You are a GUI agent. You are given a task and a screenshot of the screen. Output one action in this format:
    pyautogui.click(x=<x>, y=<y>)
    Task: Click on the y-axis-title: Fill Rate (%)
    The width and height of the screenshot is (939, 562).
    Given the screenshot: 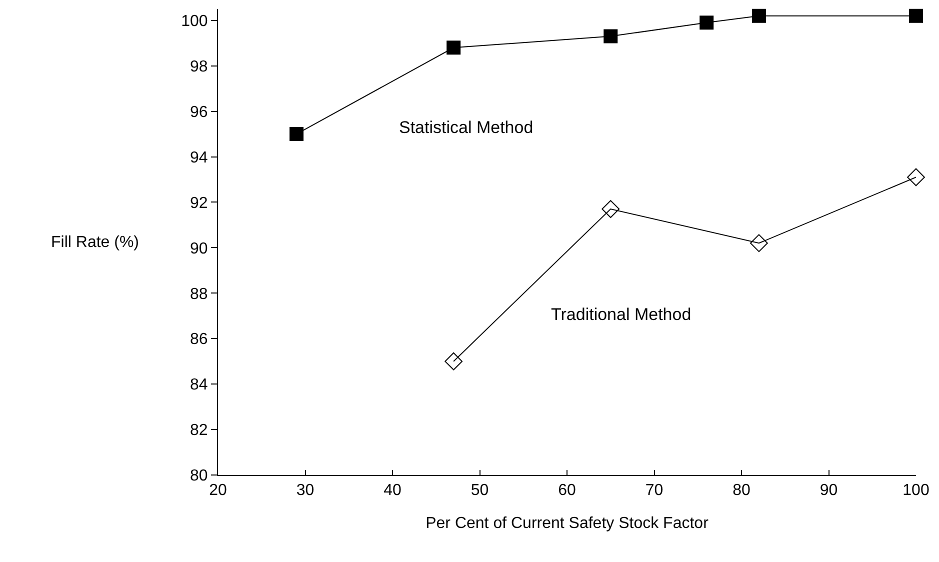 What is the action you would take?
    pyautogui.click(x=95, y=242)
    